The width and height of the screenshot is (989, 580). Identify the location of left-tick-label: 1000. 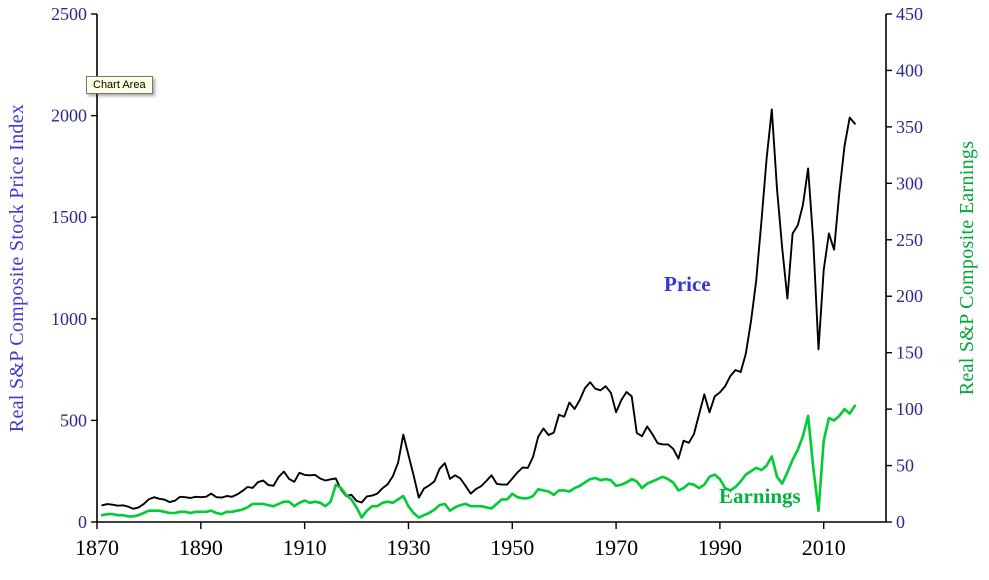
(69, 319).